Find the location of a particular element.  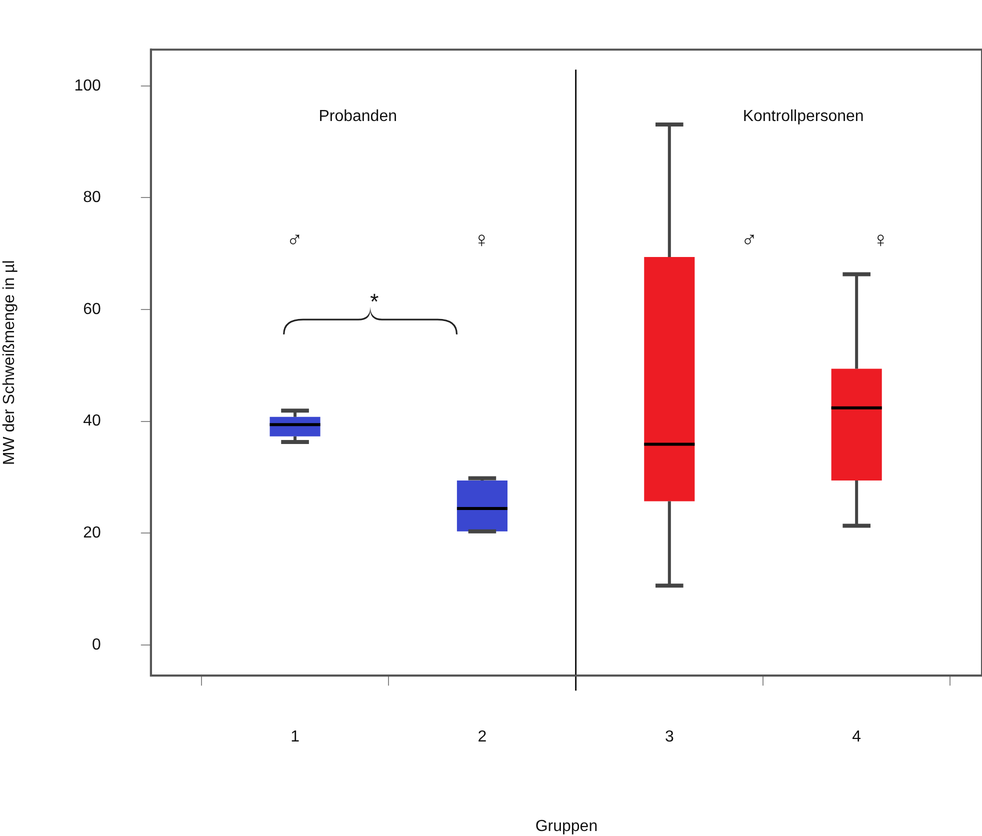

y-tick-label: 60 is located at coordinates (92, 309).